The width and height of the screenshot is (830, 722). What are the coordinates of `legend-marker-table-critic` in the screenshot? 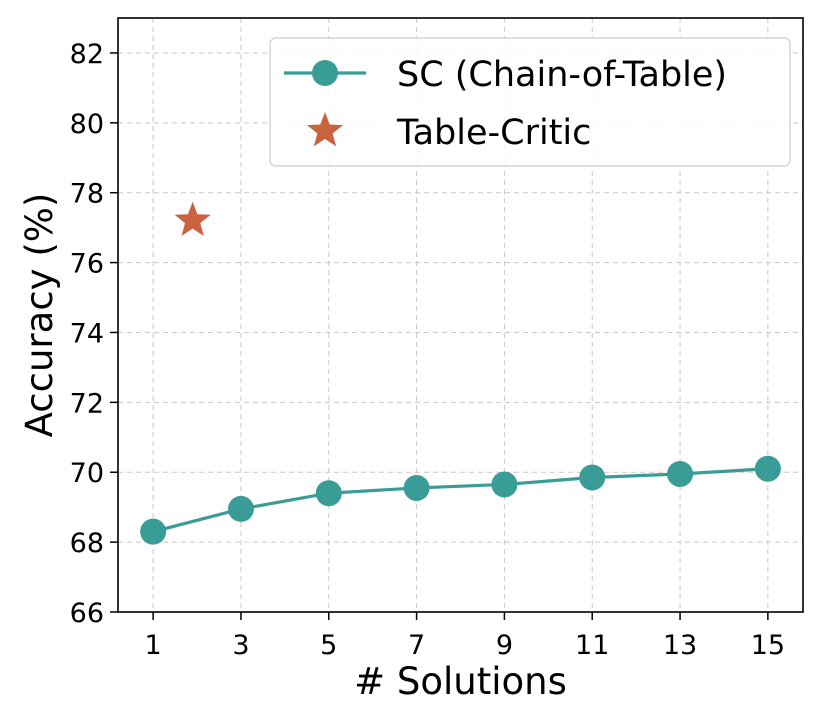 It's located at (325, 129).